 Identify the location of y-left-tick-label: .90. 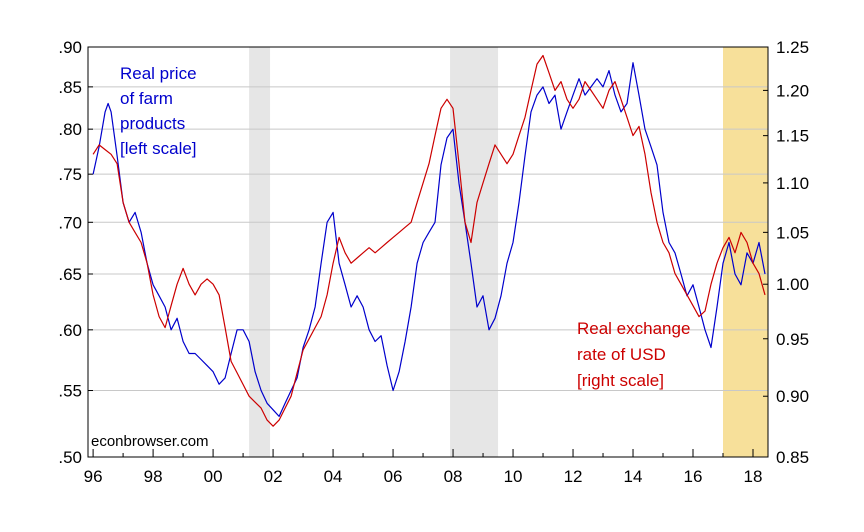
(70, 47).